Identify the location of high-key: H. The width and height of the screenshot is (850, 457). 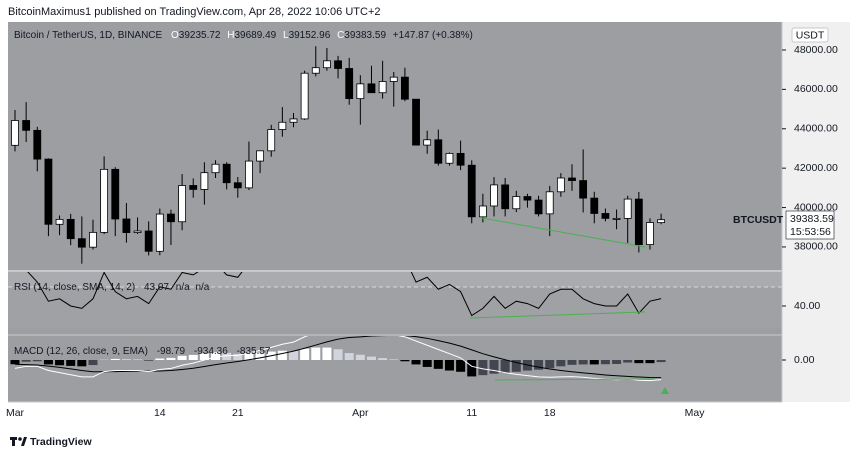
(230, 35).